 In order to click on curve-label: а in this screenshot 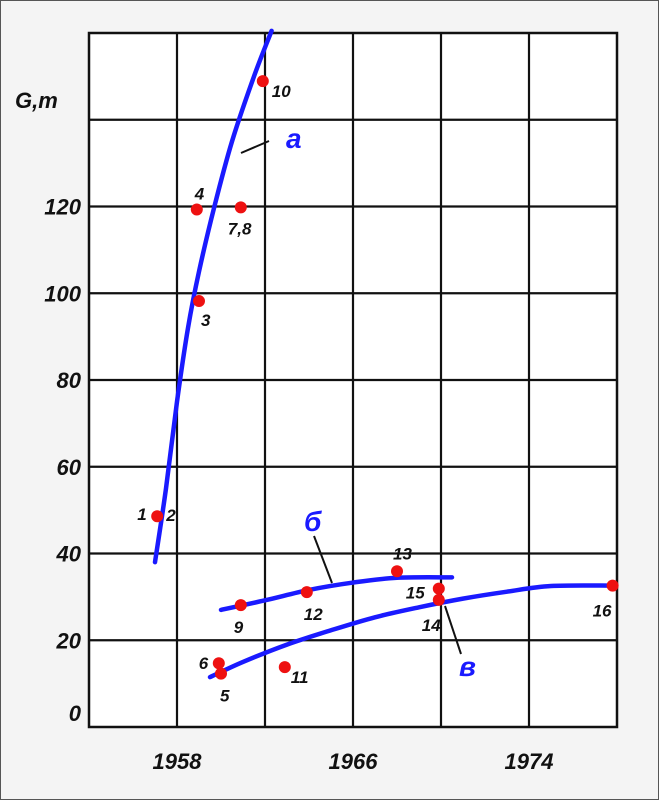, I will do `click(294, 138)`.